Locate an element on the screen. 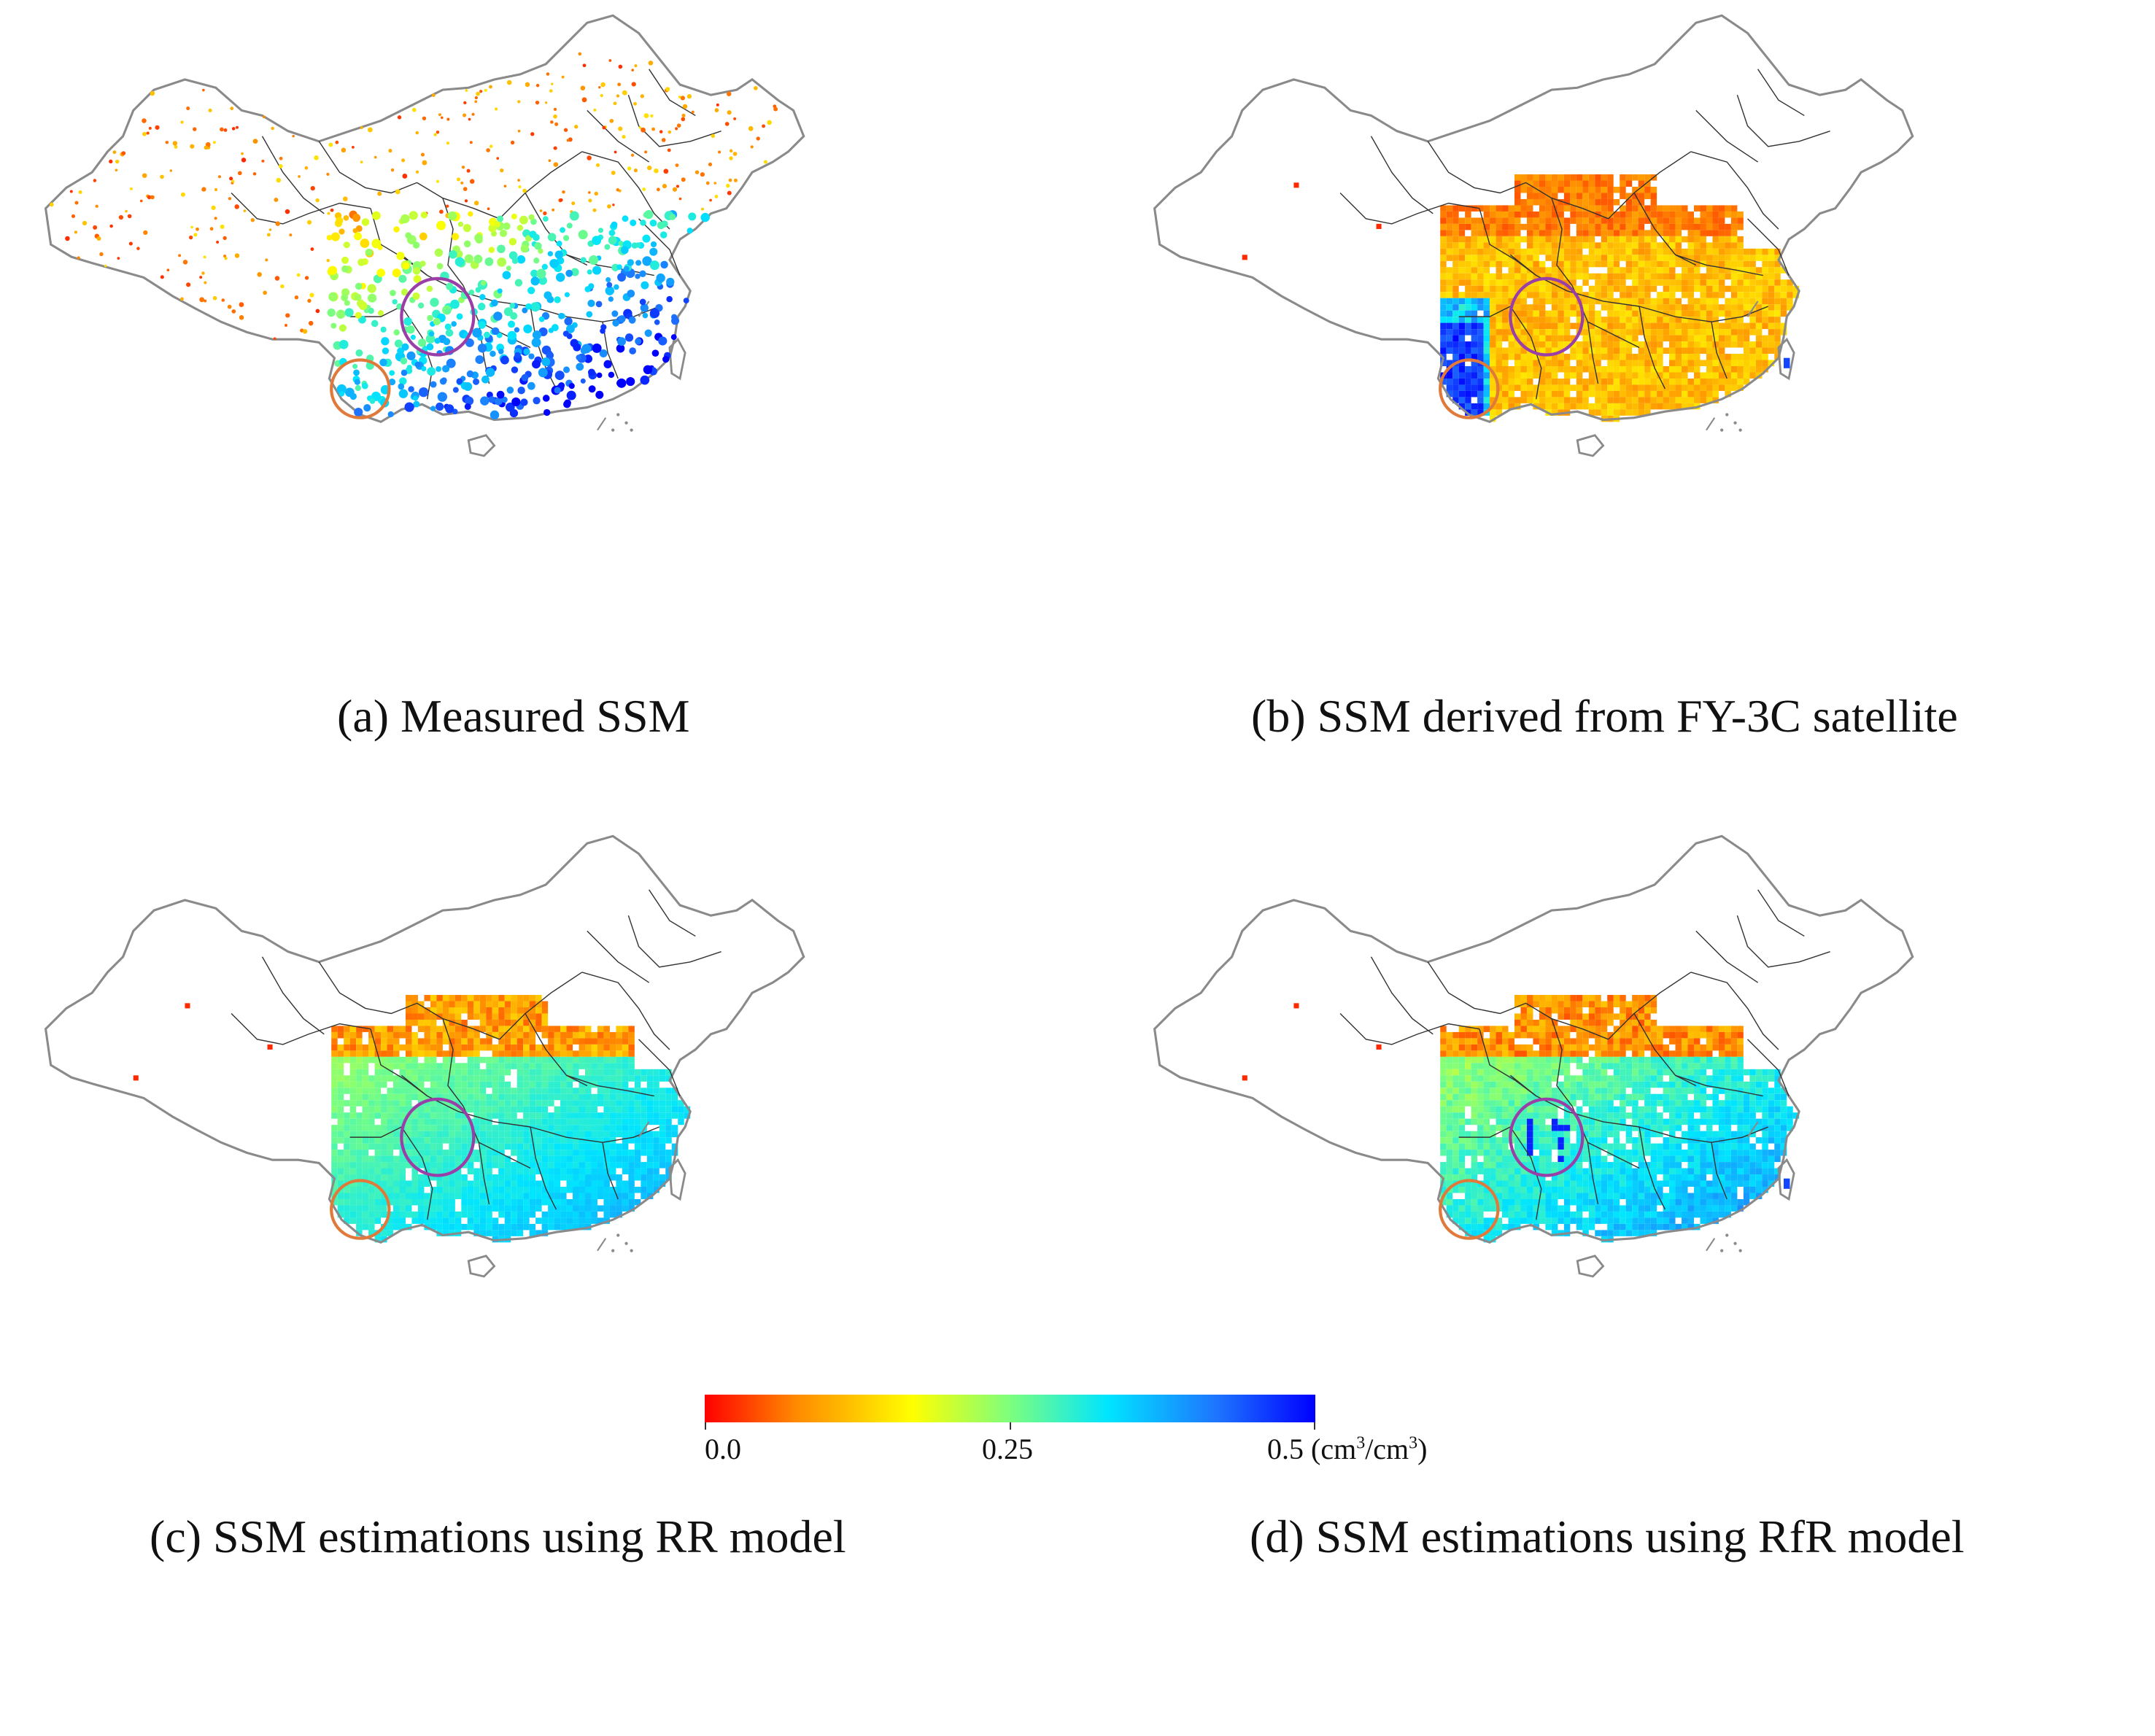 This screenshot has width=2155, height=1736. map-svg-b is located at coordinates (1533, 235).